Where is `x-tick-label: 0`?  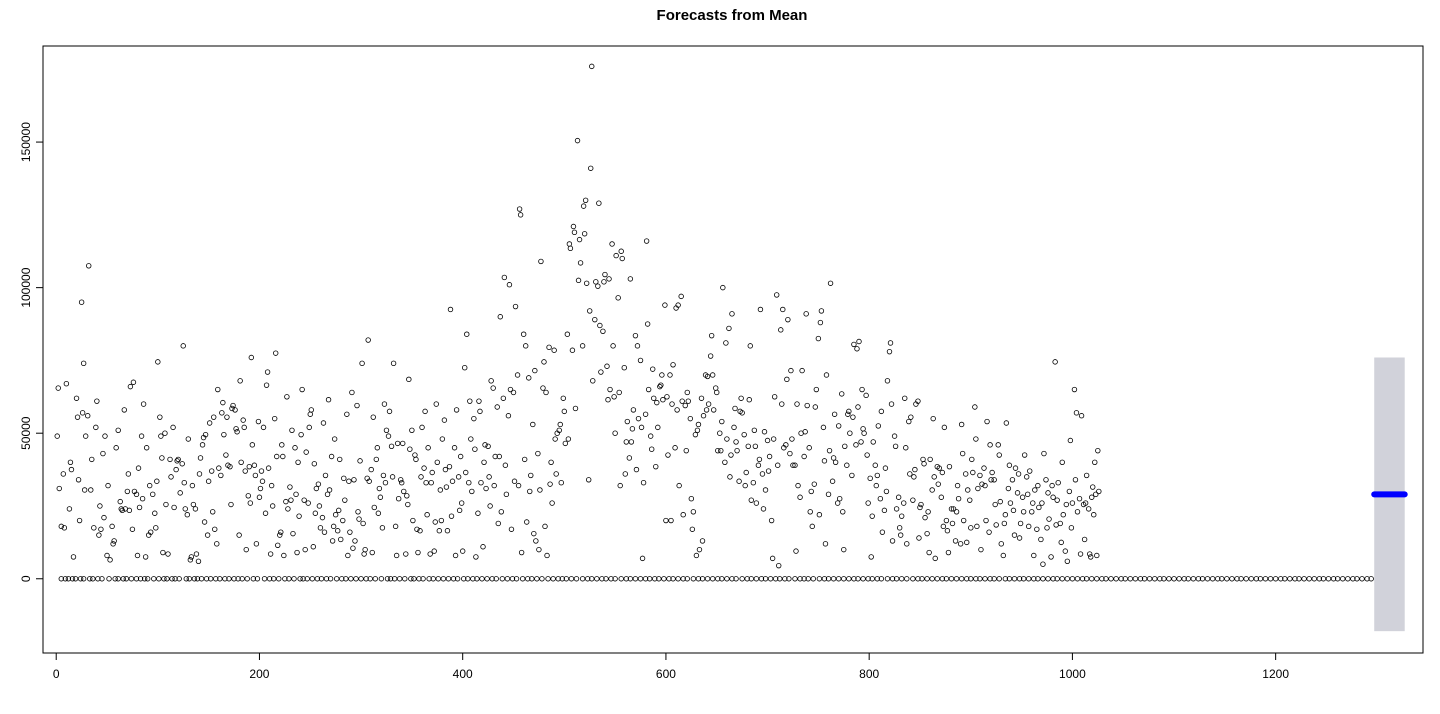
x-tick-label: 0 is located at coordinates (56, 674).